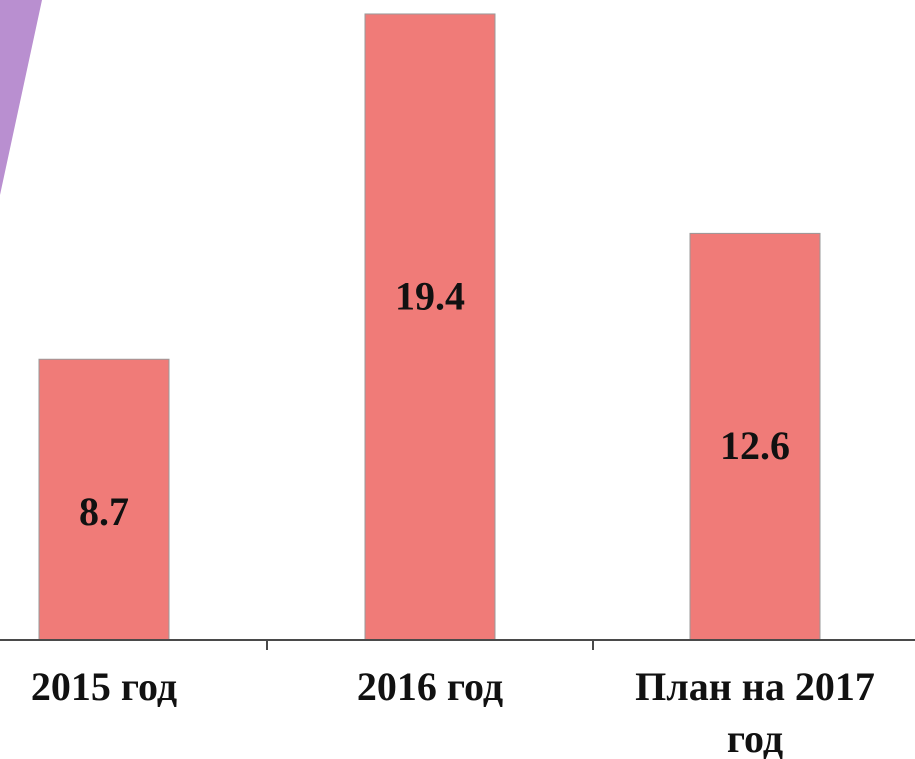 The height and width of the screenshot is (759, 915). Describe the element at coordinates (453, 711) in the screenshot. I see `x-axis-labels: 2015 год 2016 год План на 2017 год` at that location.